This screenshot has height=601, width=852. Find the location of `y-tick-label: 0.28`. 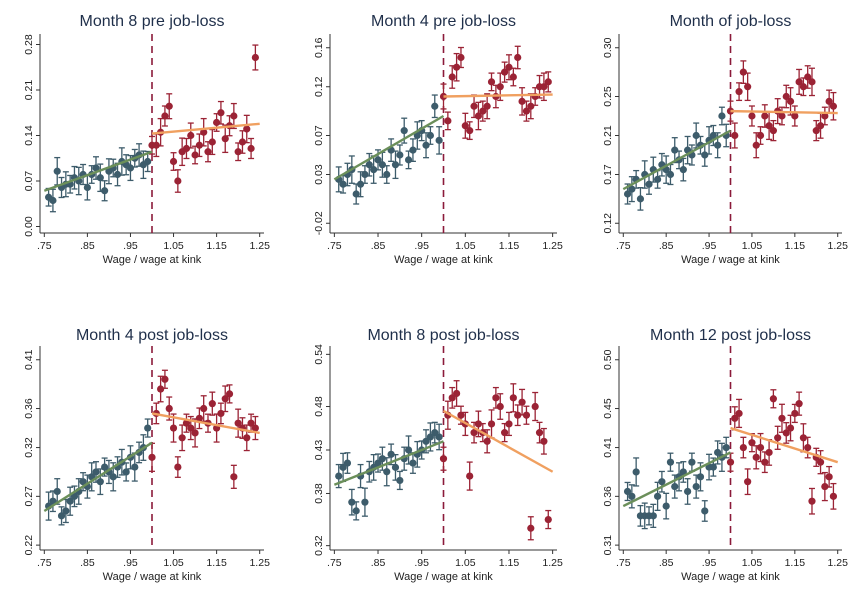

y-tick-label: 0.28 is located at coordinates (29, 44).